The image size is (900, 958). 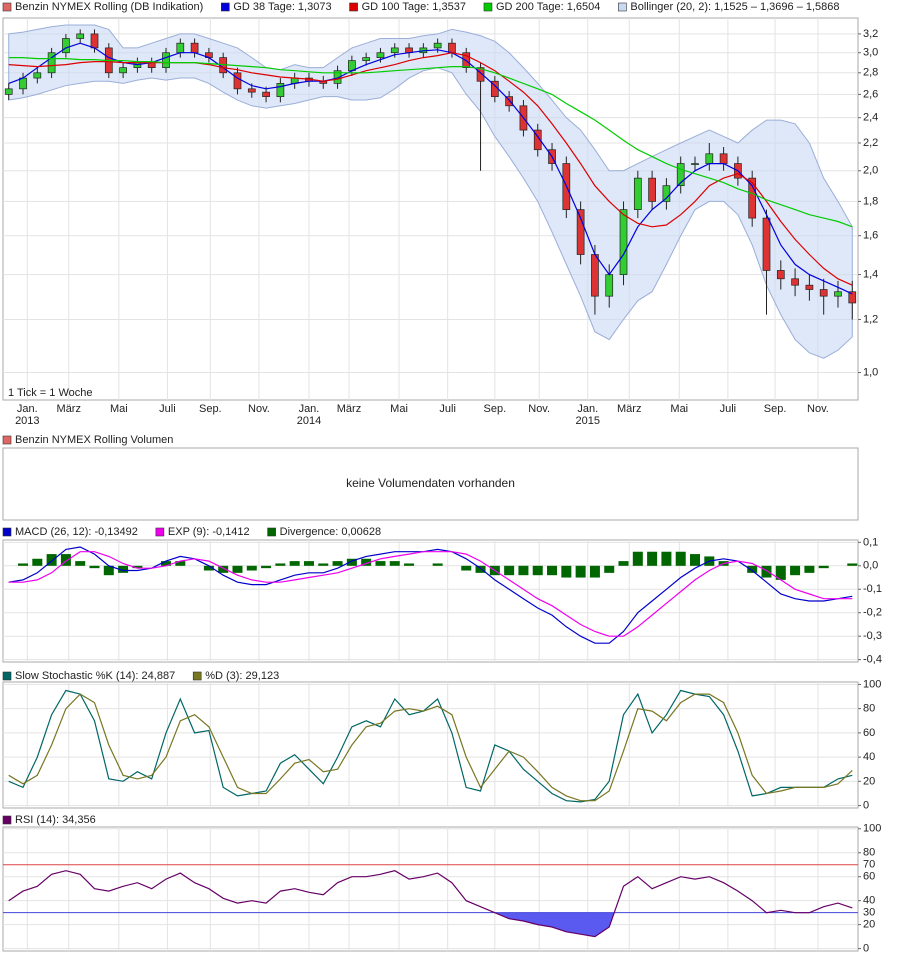 What do you see at coordinates (27, 421) in the screenshot?
I see `x-year-label: 2013` at bounding box center [27, 421].